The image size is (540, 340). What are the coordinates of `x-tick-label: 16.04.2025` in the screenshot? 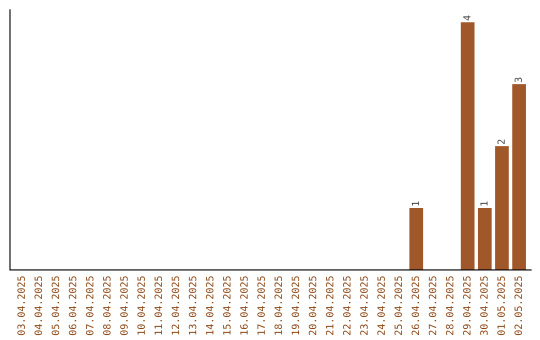 It's located at (244, 305).